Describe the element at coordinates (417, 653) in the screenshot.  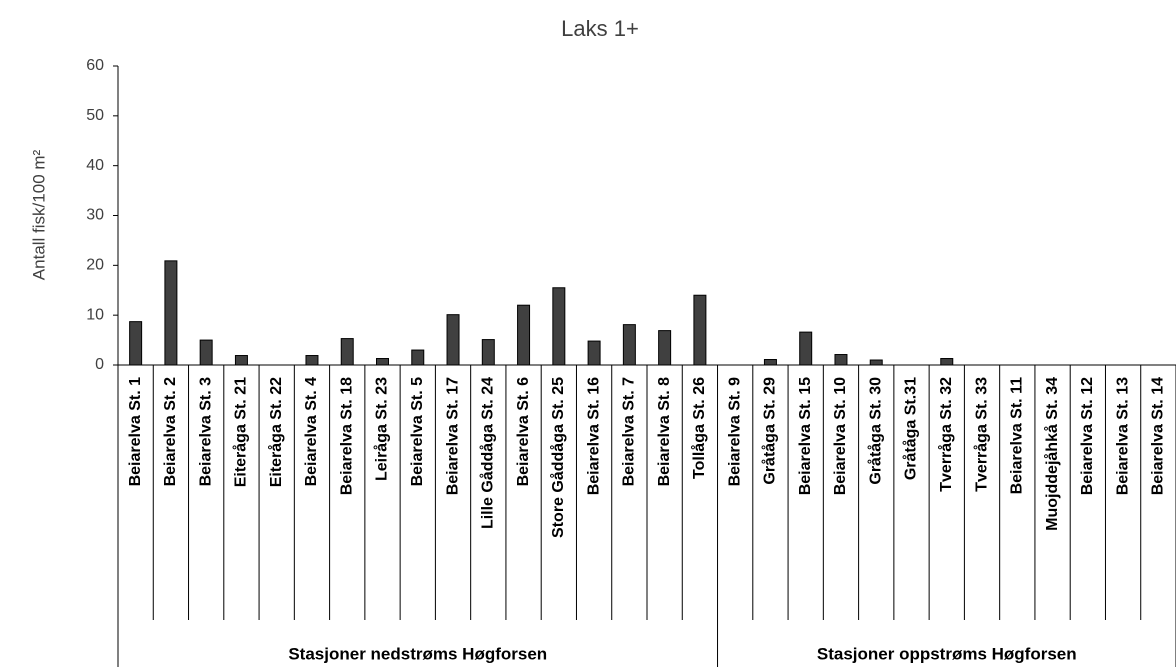
I see `group-label: Stasjoner nedstrøms Høgforsen` at that location.